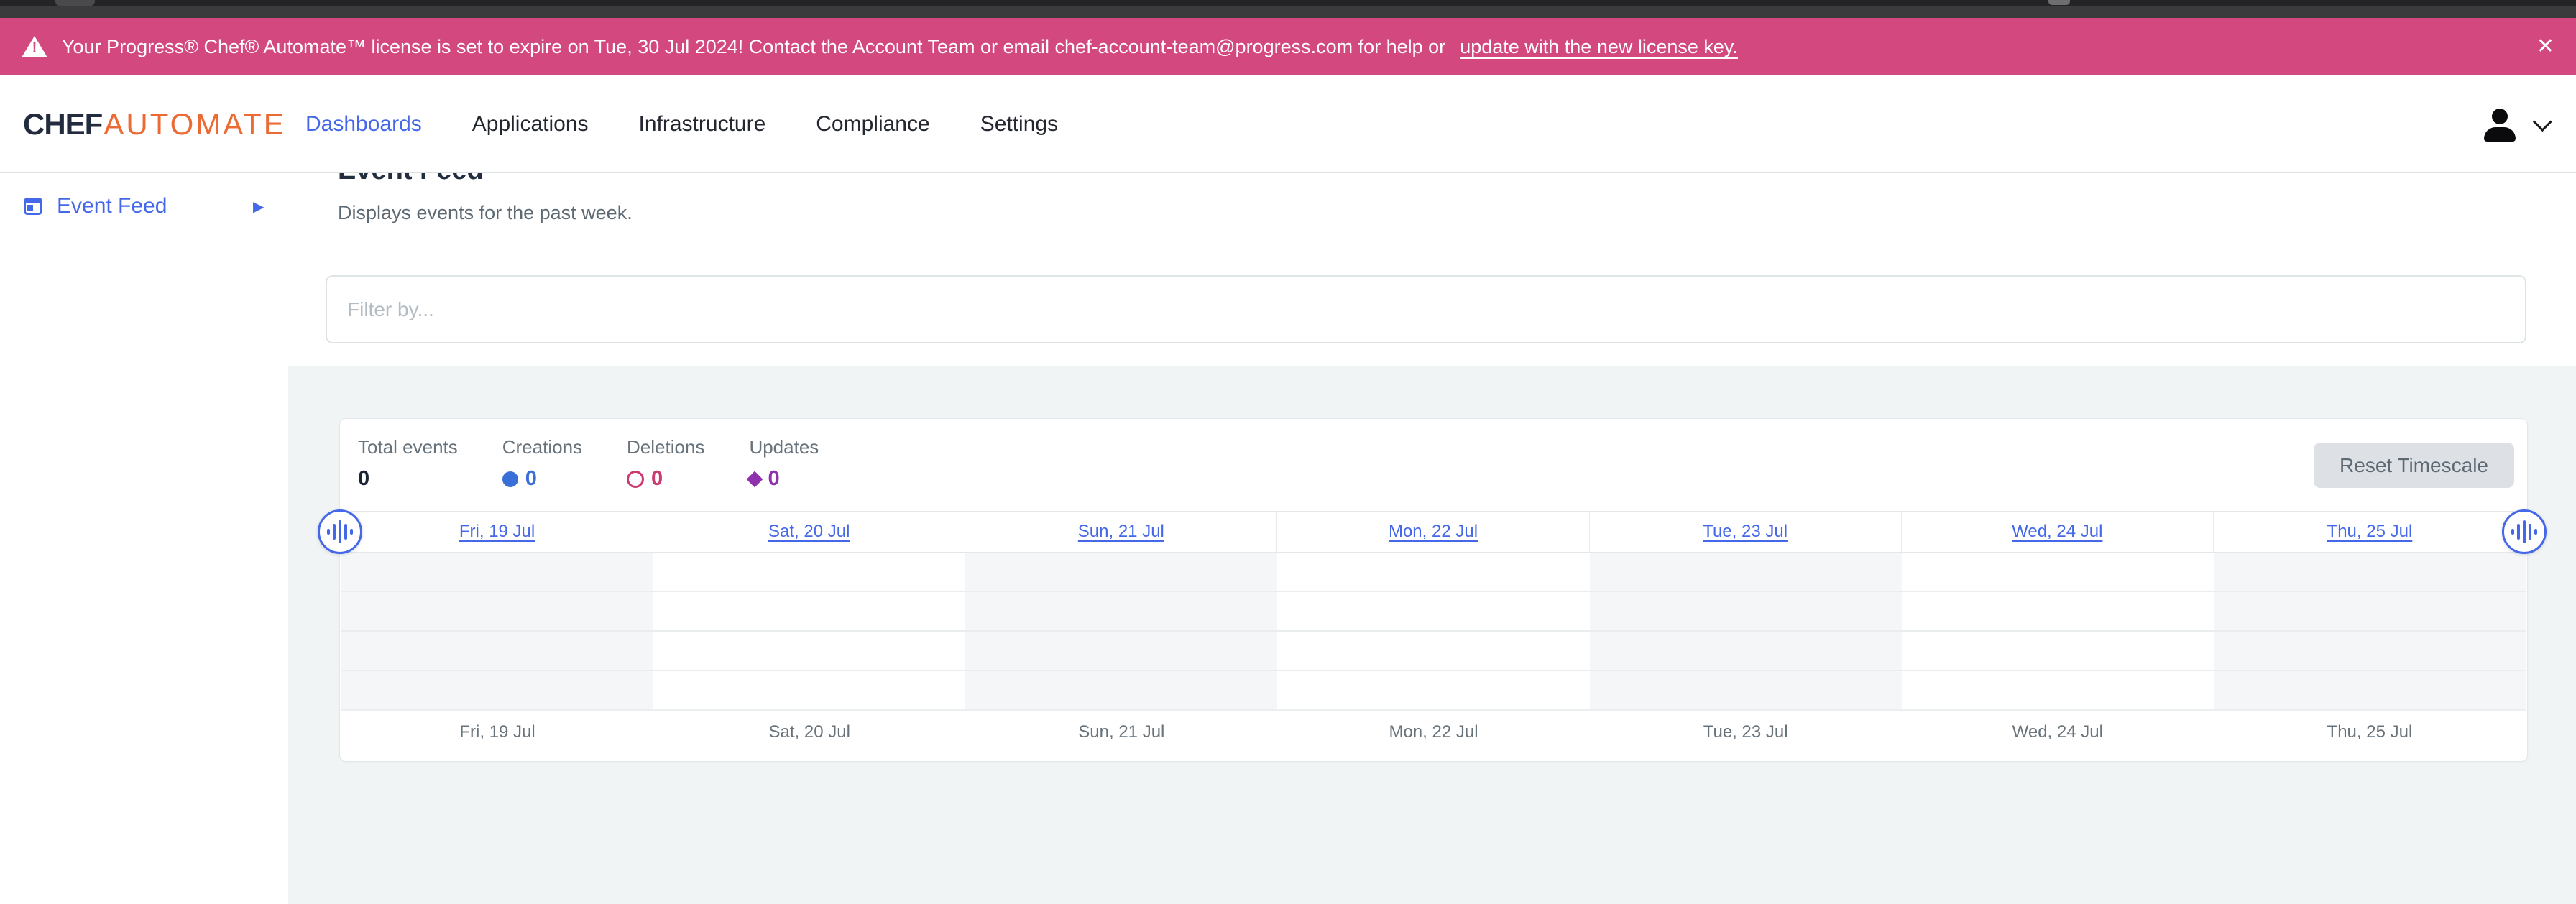  Describe the element at coordinates (363, 123) in the screenshot. I see `nav-dashboards: Dashboards` at that location.